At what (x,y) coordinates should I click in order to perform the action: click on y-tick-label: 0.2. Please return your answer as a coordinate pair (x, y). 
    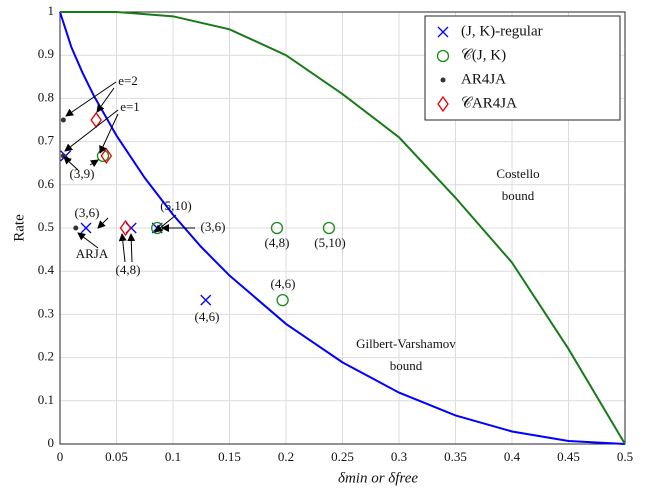
    Looking at the image, I should click on (46, 356).